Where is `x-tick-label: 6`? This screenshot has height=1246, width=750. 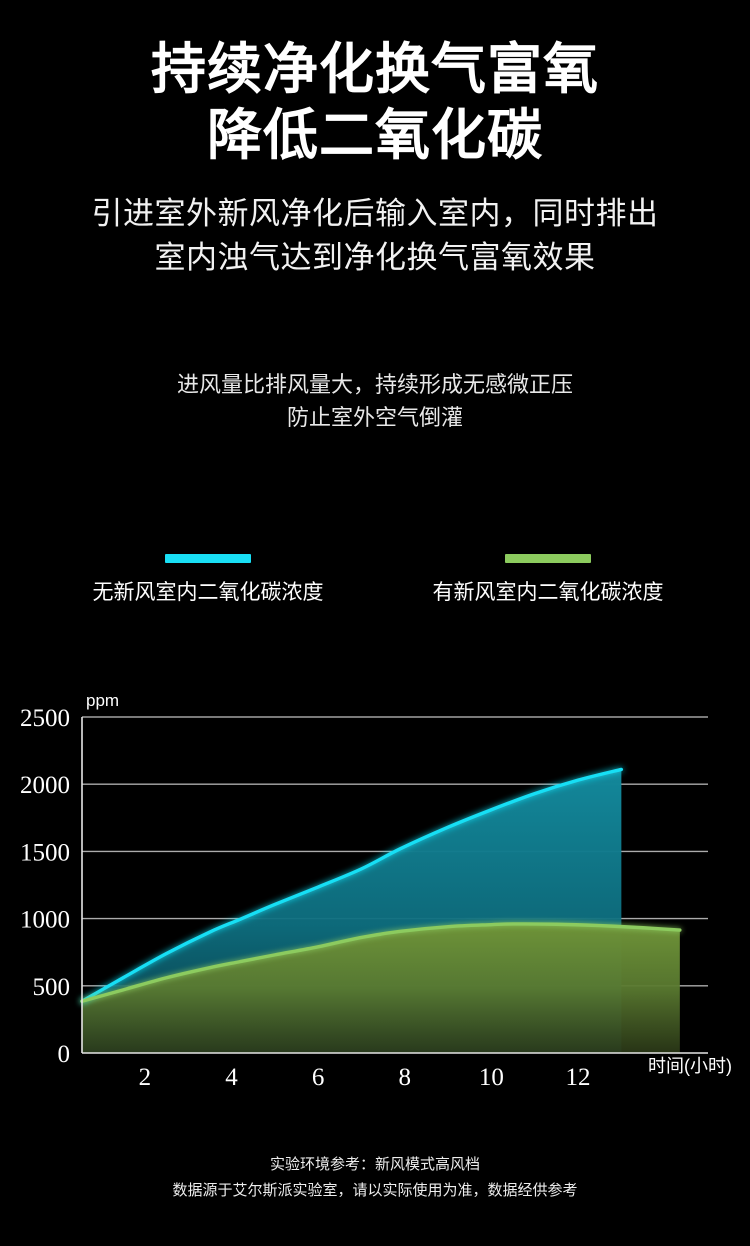 x-tick-label: 6 is located at coordinates (318, 1077).